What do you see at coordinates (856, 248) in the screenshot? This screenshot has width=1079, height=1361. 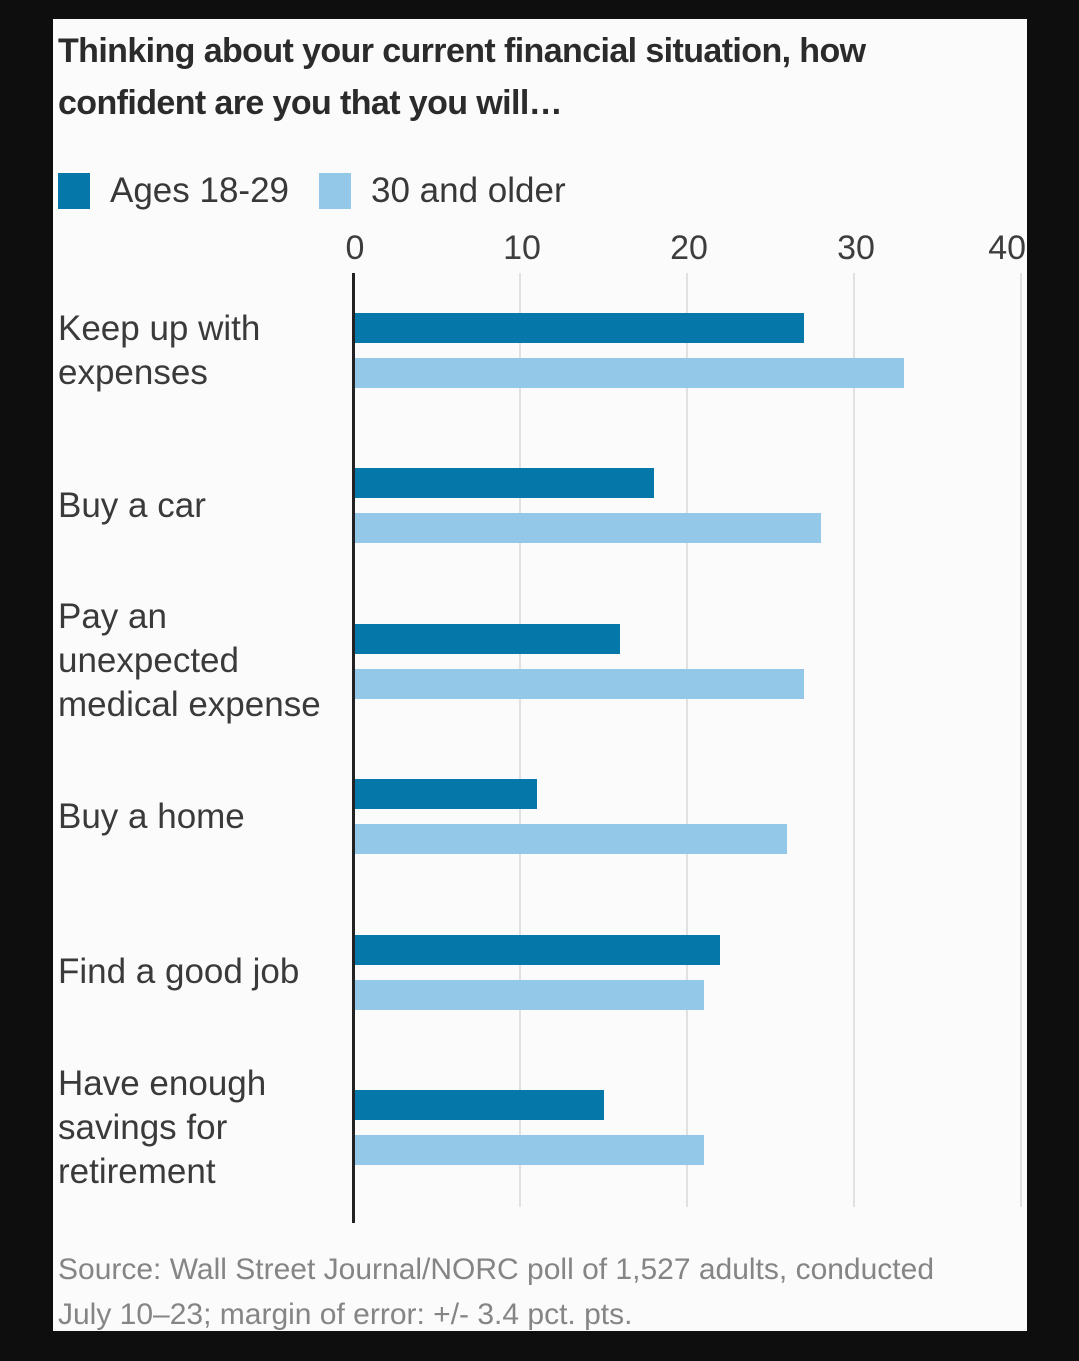 I see `x-axis-tick-label: 30` at bounding box center [856, 248].